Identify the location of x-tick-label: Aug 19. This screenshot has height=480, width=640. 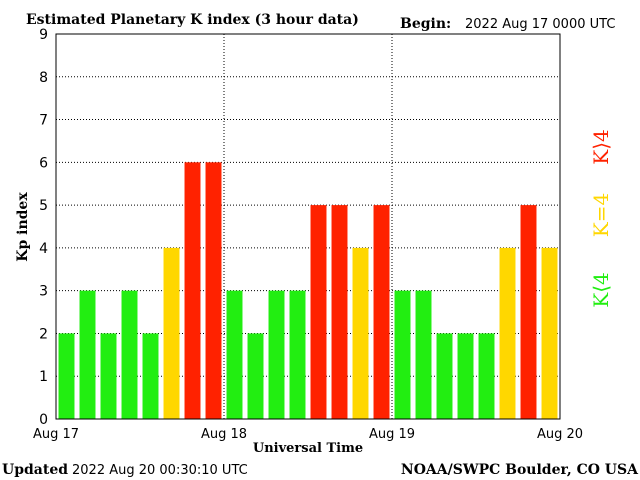
(392, 434).